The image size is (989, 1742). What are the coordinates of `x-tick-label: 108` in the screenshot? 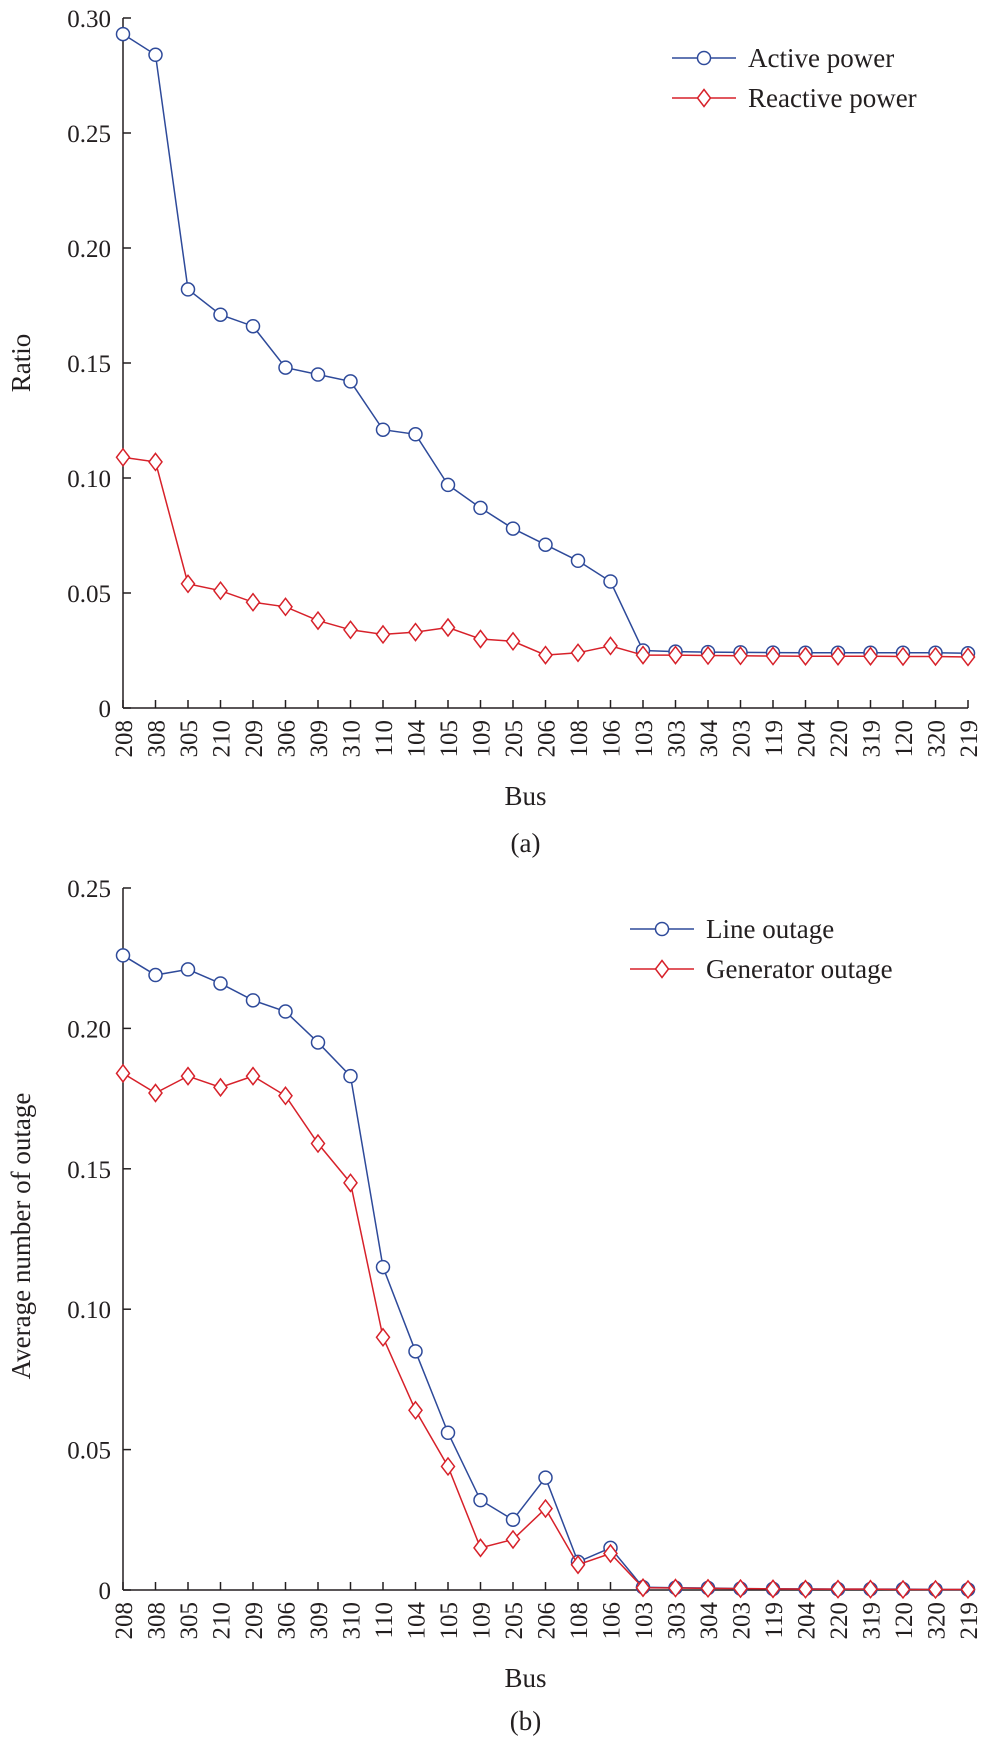 It's located at (579, 1621).